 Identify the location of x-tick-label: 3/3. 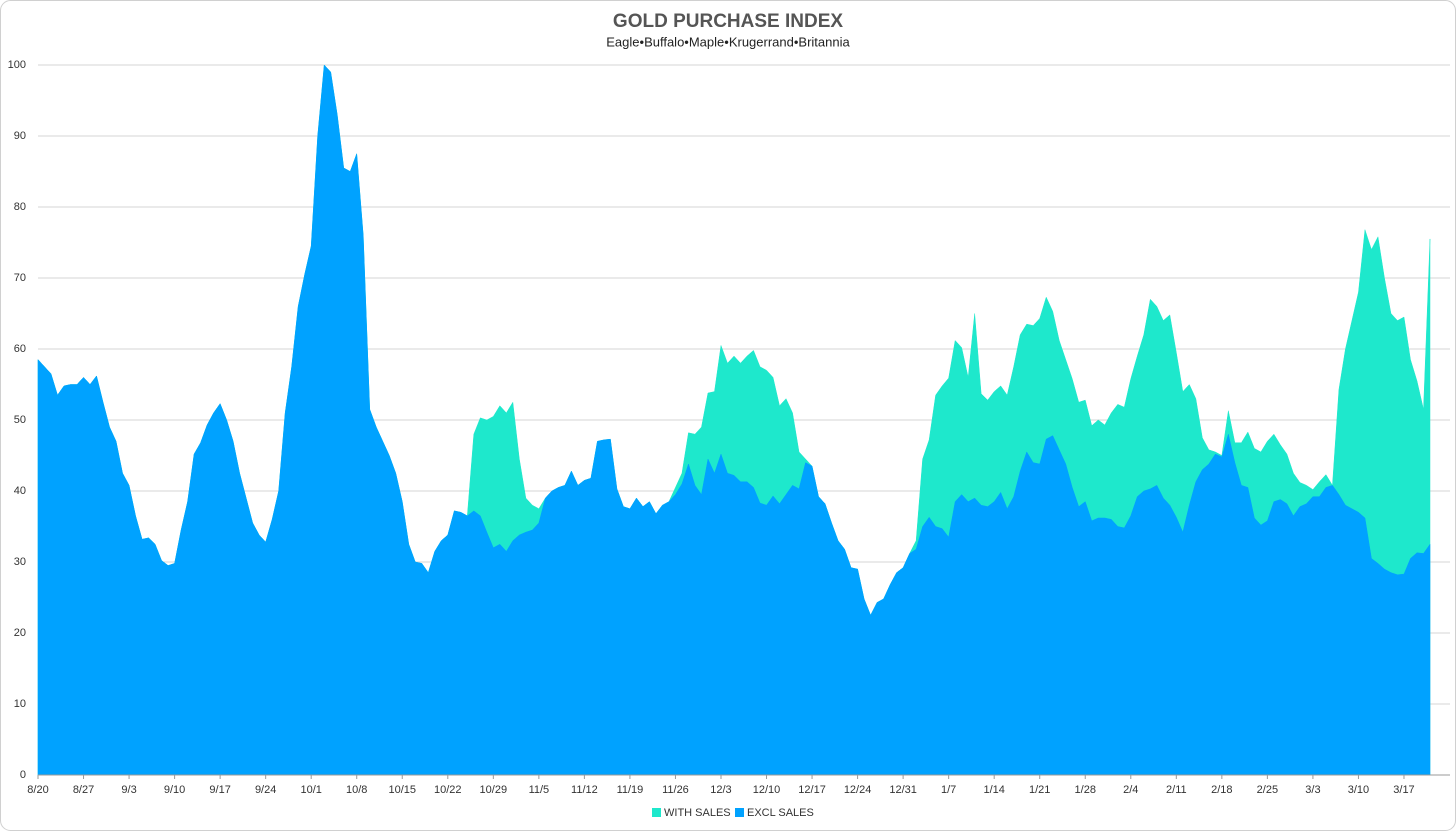
(1312, 790).